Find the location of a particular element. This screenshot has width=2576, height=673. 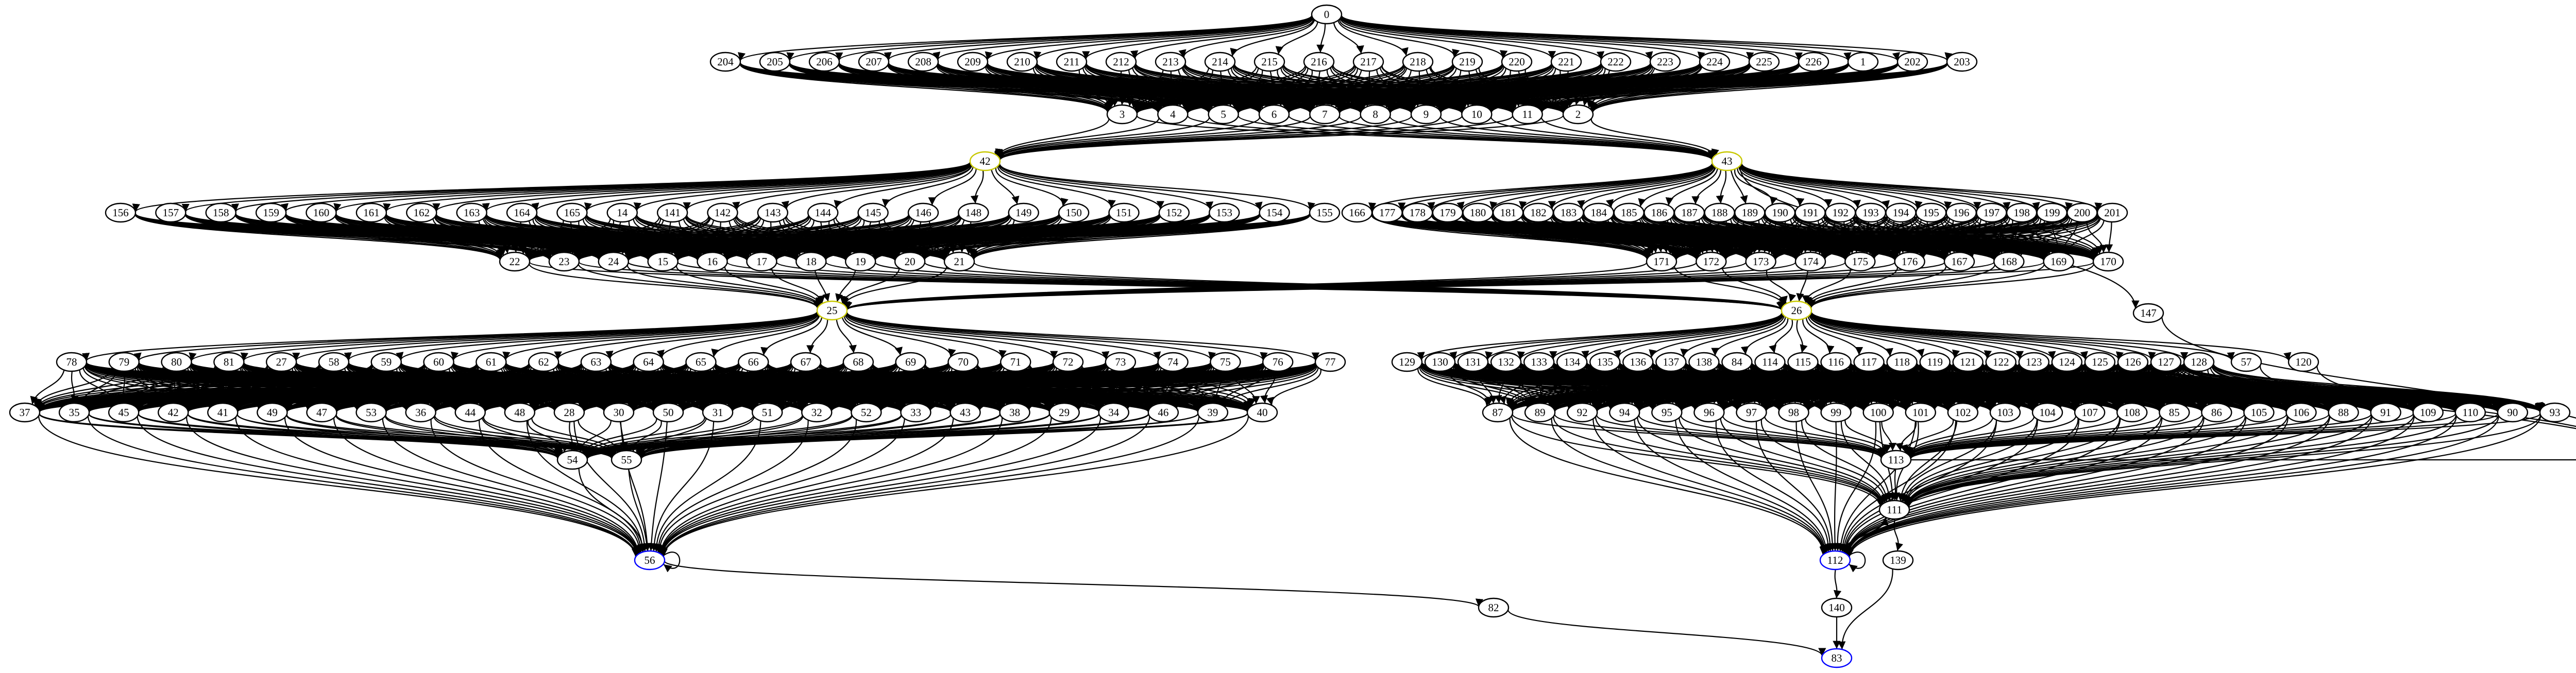

graph-node: 202 is located at coordinates (1912, 61).